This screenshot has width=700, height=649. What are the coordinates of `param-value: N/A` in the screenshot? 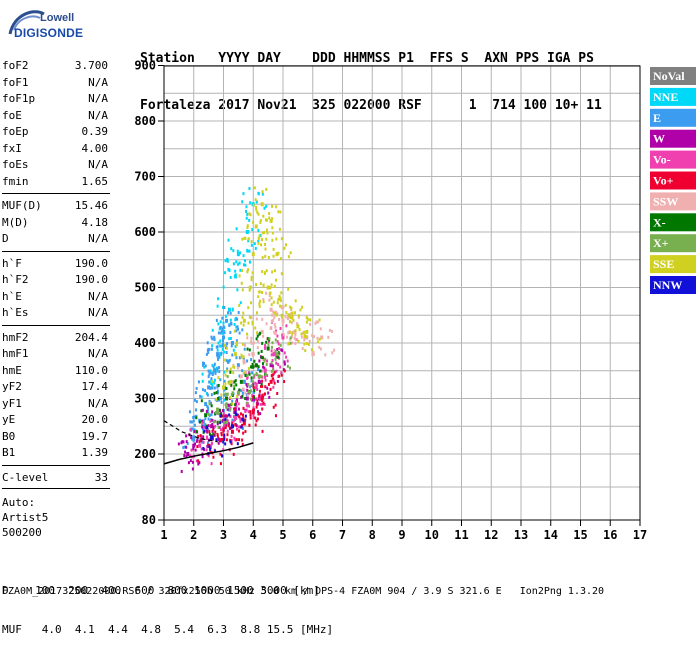 It's located at (98, 403).